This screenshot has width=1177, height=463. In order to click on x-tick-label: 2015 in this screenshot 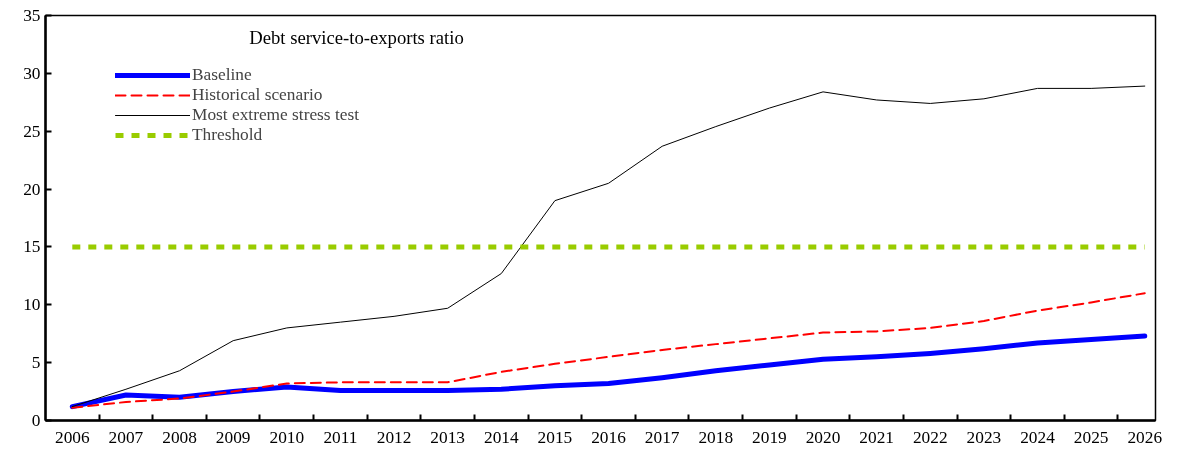, I will do `click(555, 437)`.